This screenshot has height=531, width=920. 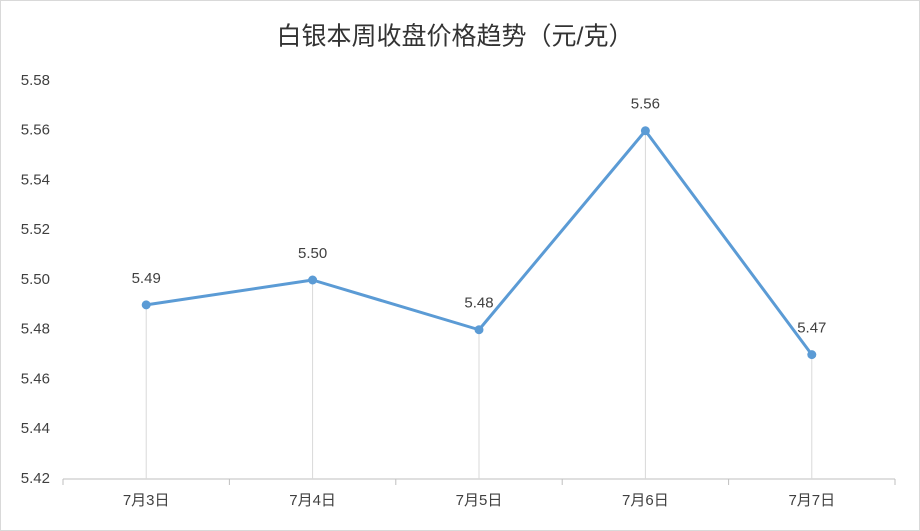 I want to click on chart-title: 白银本周收盘价格趋势（元/克）, so click(x=455, y=37).